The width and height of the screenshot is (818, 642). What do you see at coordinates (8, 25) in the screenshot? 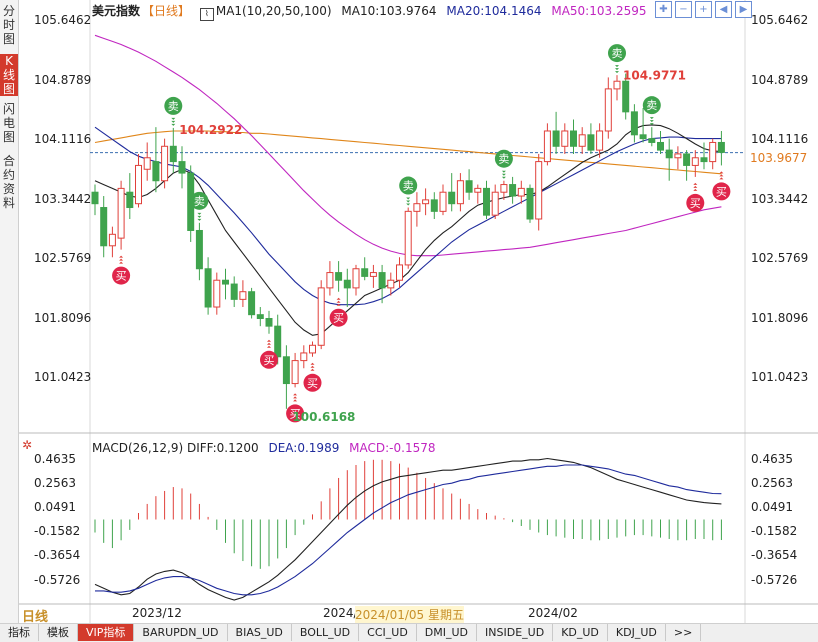
I see `tab-timeshare: 分时图` at bounding box center [8, 25].